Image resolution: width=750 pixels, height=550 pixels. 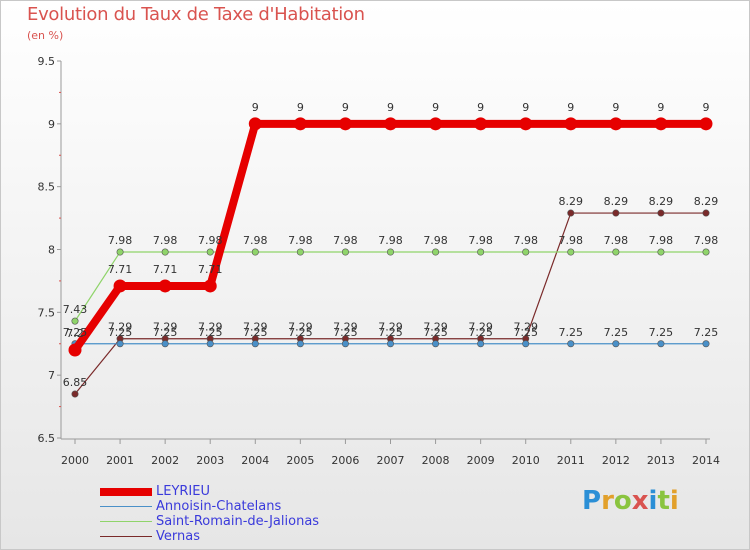 What do you see at coordinates (165, 460) in the screenshot?
I see `x-tick-label: 2002` at bounding box center [165, 460].